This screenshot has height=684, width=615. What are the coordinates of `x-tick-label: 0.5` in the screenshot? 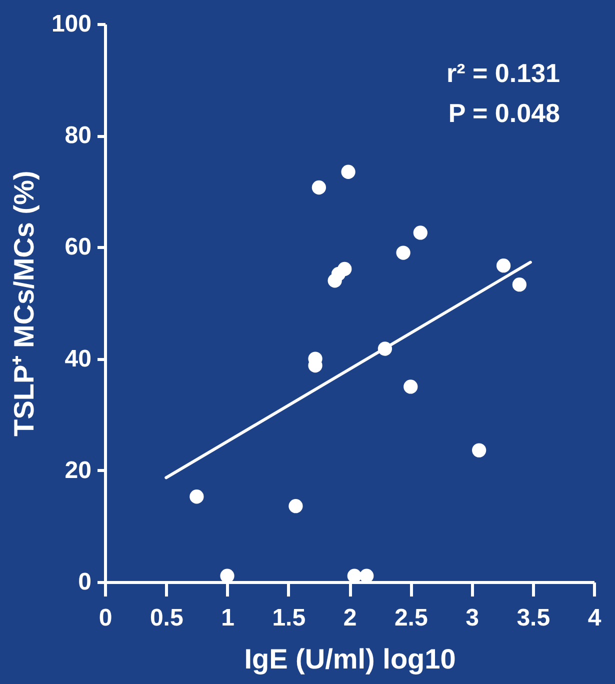 It's located at (167, 618).